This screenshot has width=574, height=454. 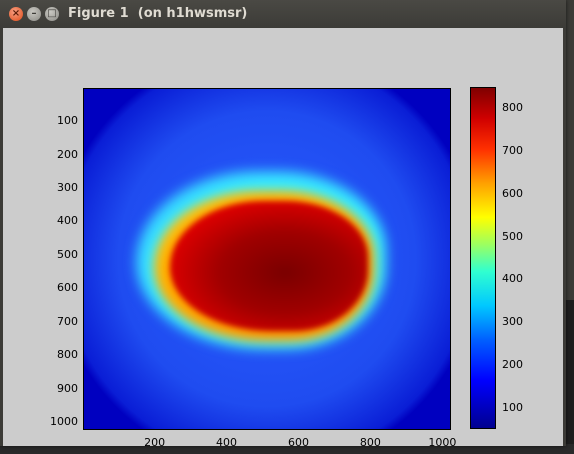 I want to click on y-tick-label: 500, so click(x=67, y=254).